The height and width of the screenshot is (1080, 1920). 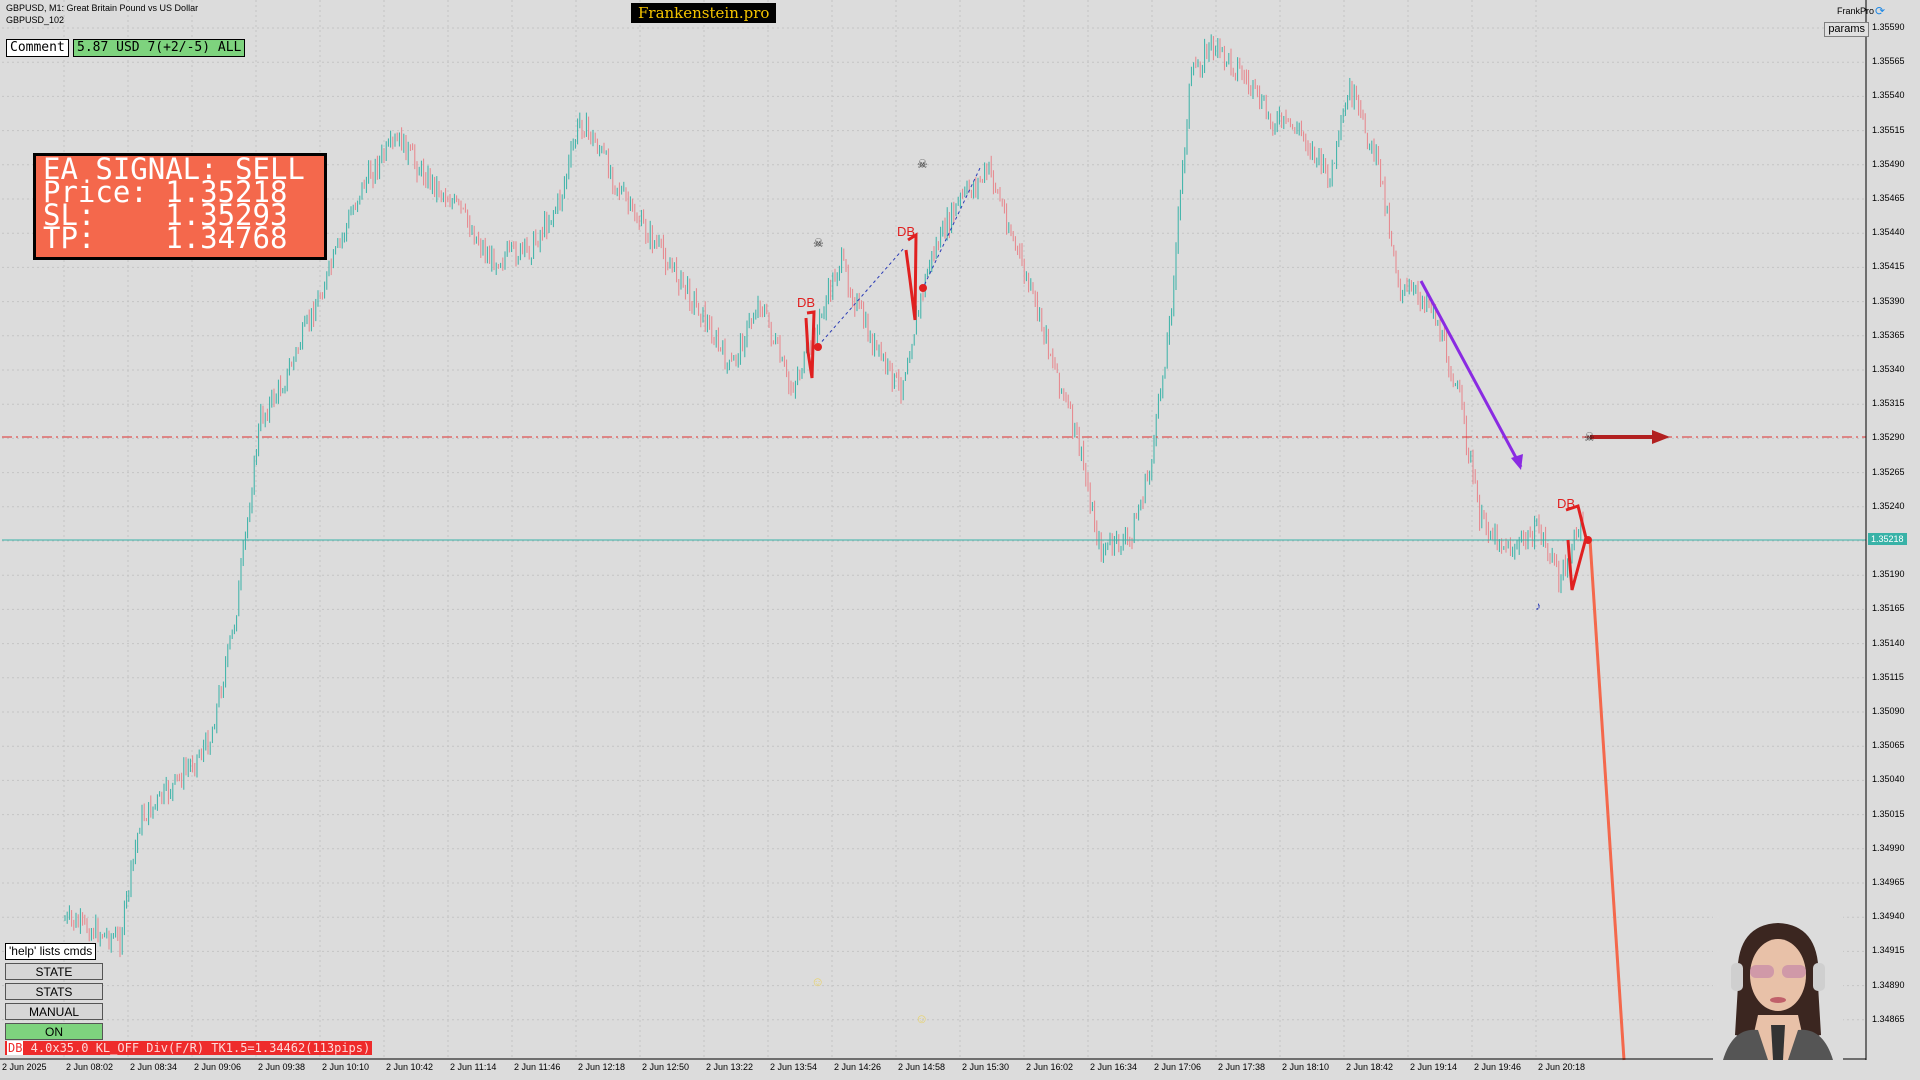 What do you see at coordinates (1562, 1067) in the screenshot?
I see `time-axis-label: 2 Jun 20:18` at bounding box center [1562, 1067].